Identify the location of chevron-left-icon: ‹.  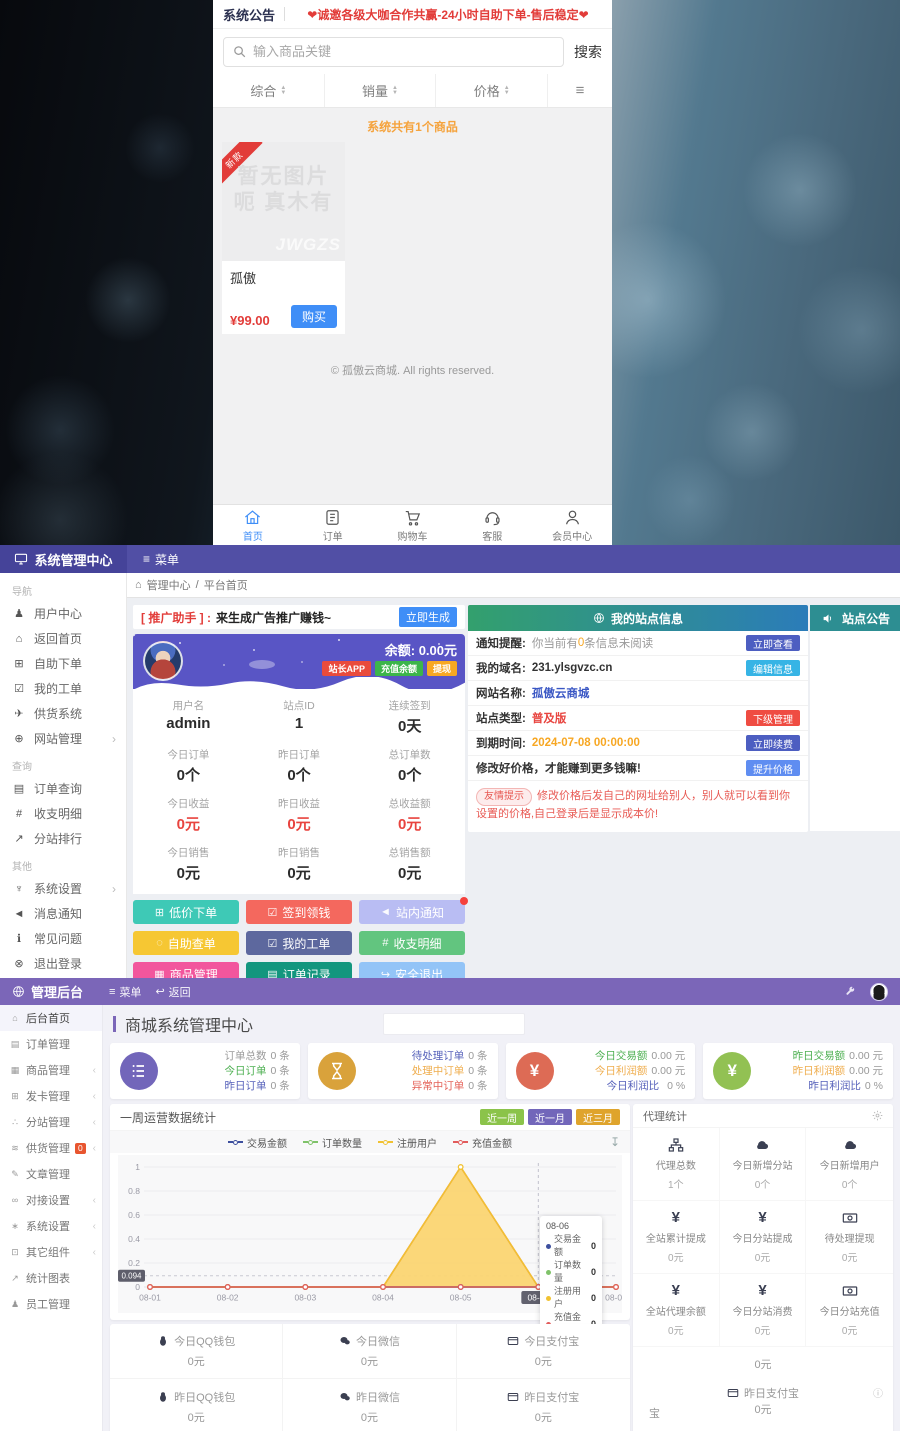
(94, 1252).